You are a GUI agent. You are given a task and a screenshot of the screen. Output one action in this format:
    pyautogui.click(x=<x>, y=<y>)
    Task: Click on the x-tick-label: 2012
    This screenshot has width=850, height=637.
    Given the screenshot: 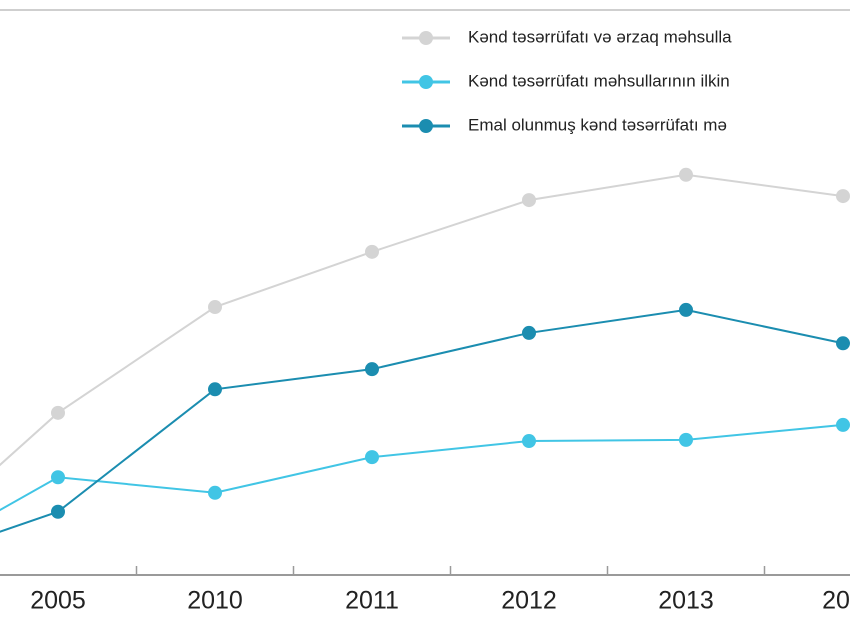 What is the action you would take?
    pyautogui.click(x=529, y=601)
    